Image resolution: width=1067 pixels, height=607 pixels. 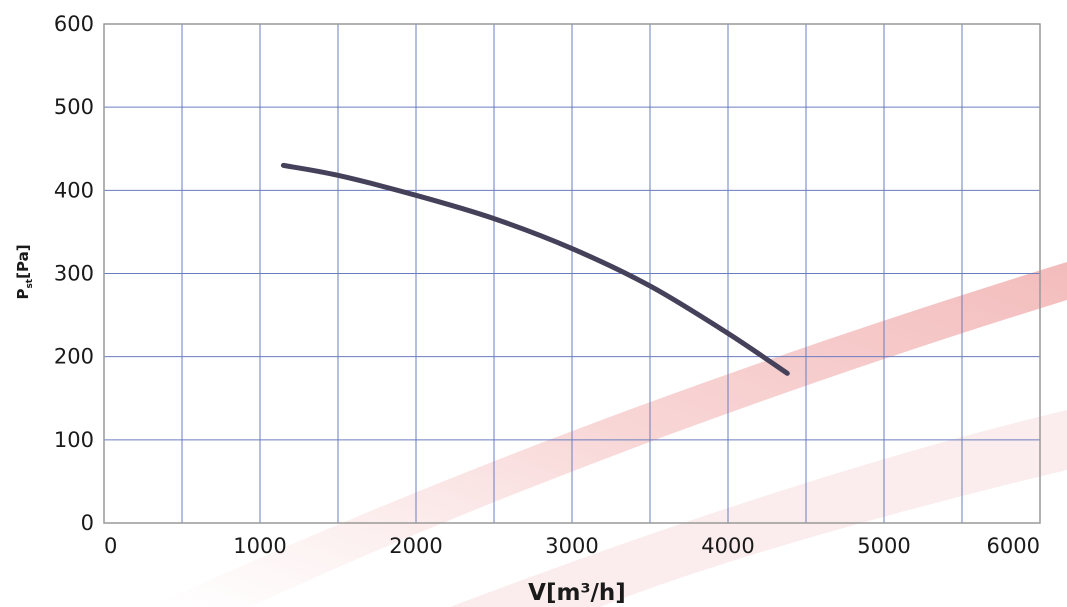 I want to click on x-tick-label: 0, so click(x=110, y=546).